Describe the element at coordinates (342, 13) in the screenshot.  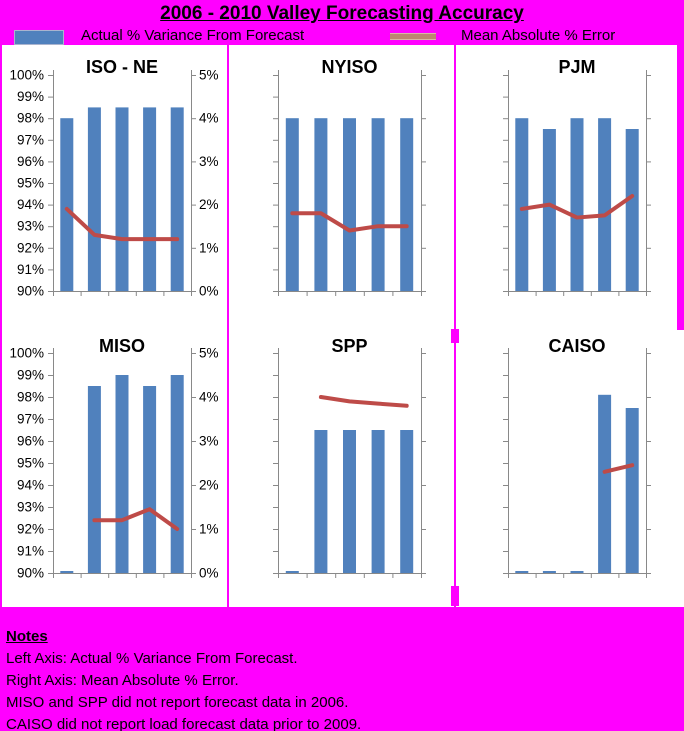
I see `page-title: 2006 - 2010 Valley Forecasting Accuracy` at that location.